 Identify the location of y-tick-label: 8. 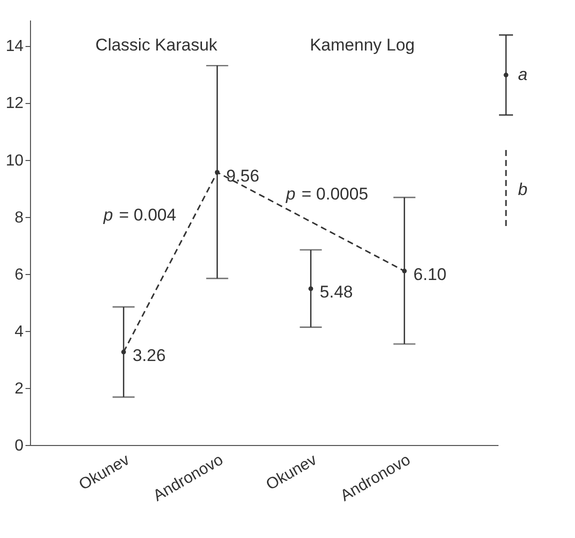
(19, 217).